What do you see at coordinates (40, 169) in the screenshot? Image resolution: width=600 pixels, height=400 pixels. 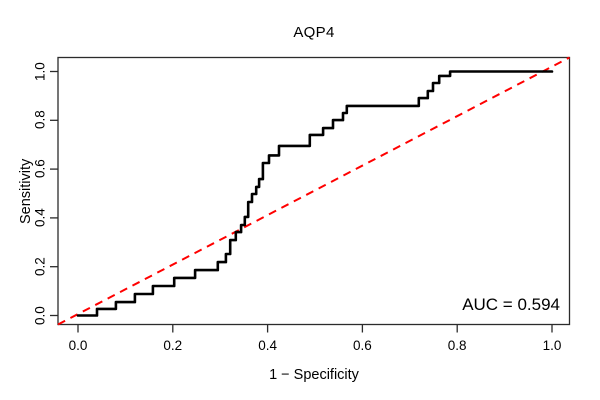 I see `y-tick-label: 0.6` at bounding box center [40, 169].